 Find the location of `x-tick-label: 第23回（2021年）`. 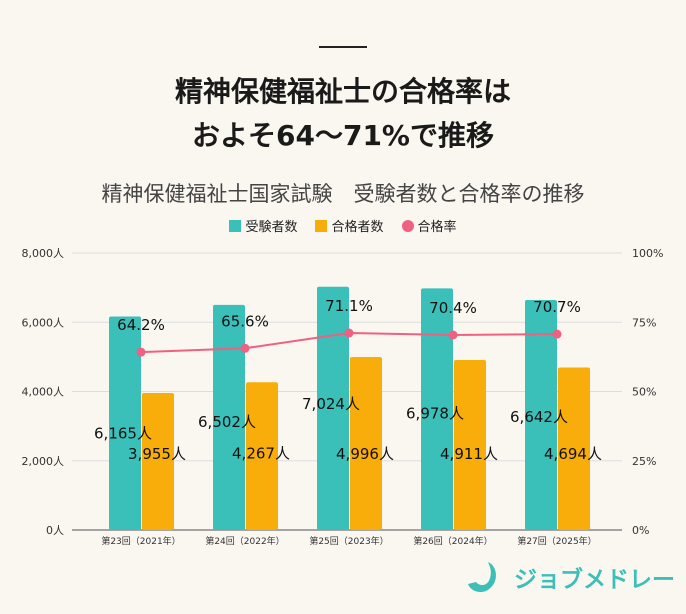

x-tick-label: 第23回（2021年） is located at coordinates (140, 541).